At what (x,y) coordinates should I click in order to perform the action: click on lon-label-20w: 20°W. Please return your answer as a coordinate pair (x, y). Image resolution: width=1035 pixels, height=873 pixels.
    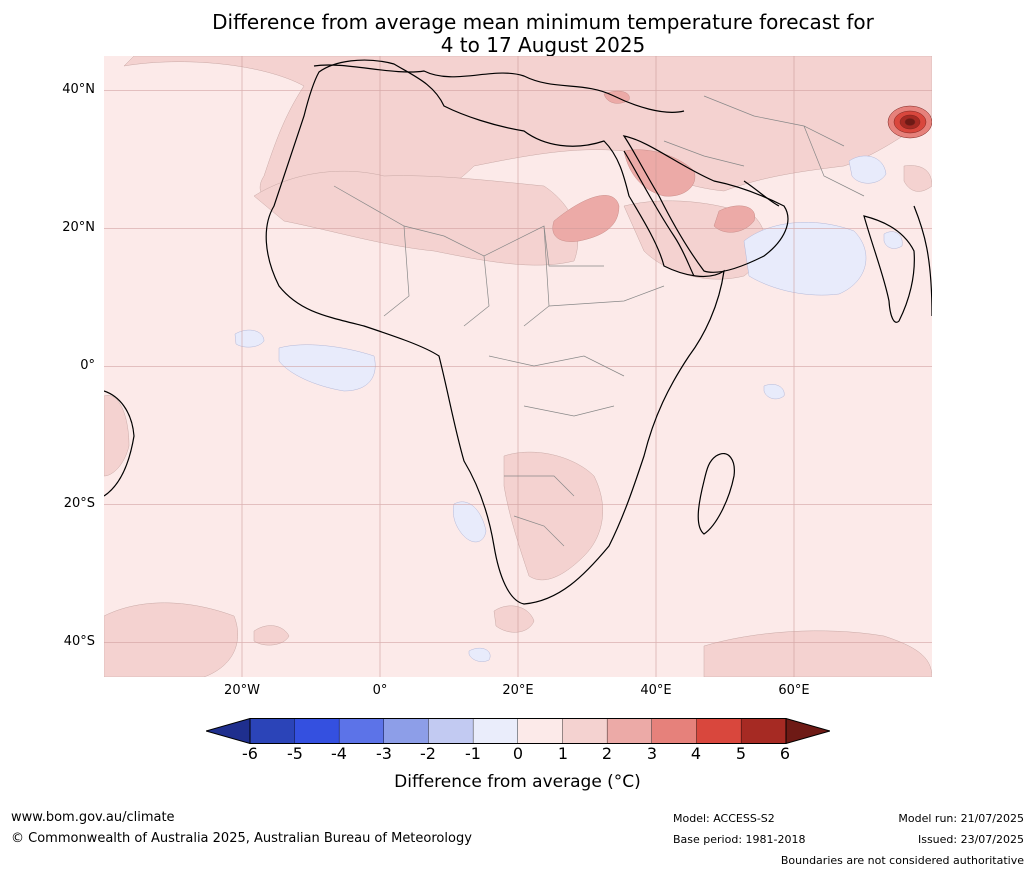
    Looking at the image, I should click on (242, 690).